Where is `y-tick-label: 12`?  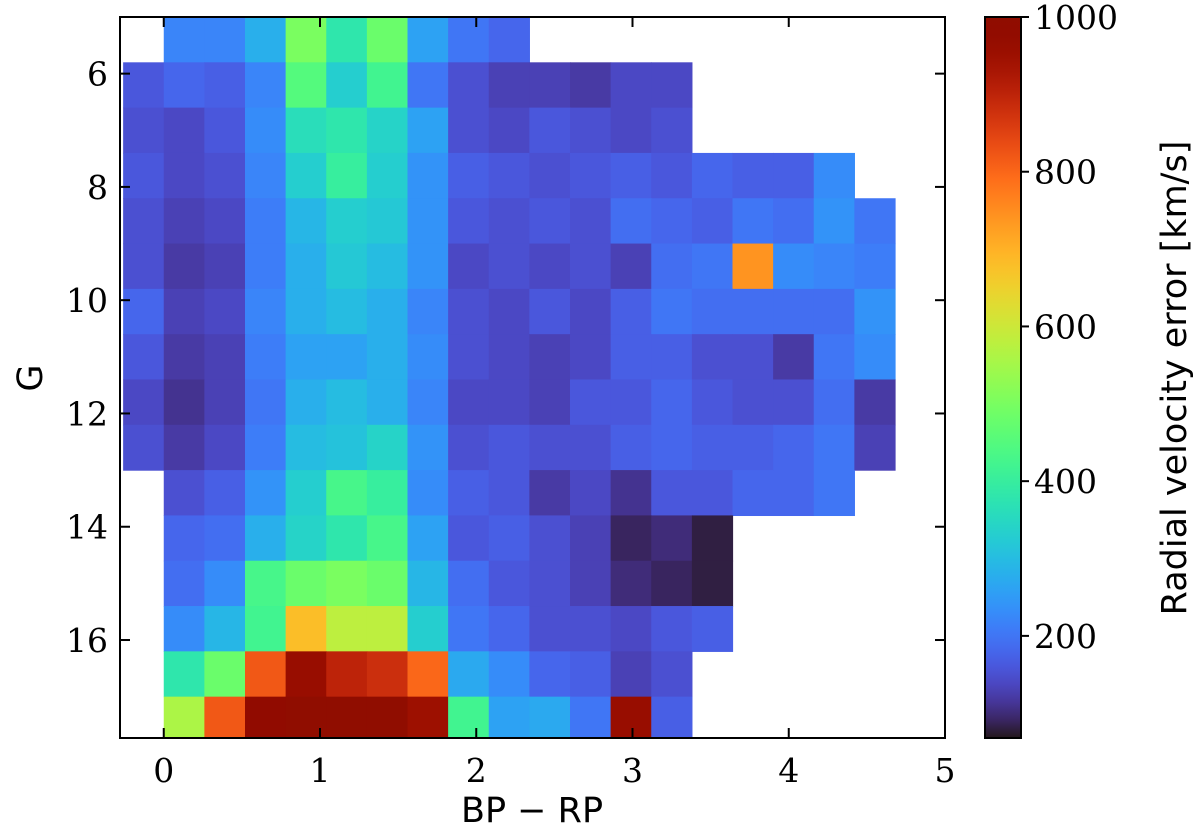 y-tick-label: 12 is located at coordinates (87, 413).